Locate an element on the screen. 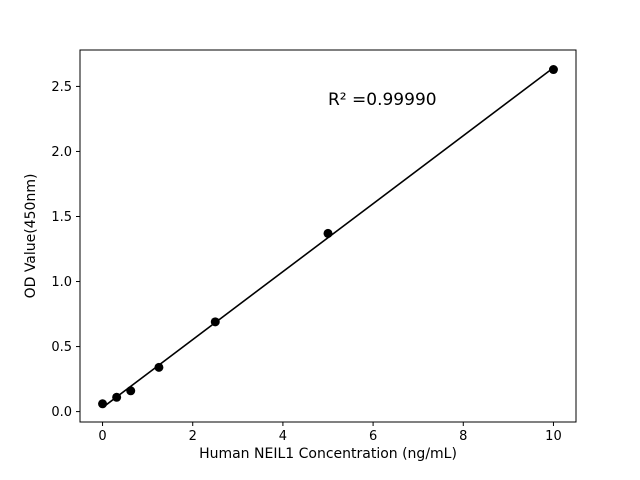 This screenshot has height=480, width=640. y-tick-label: 1.0 is located at coordinates (61, 282).